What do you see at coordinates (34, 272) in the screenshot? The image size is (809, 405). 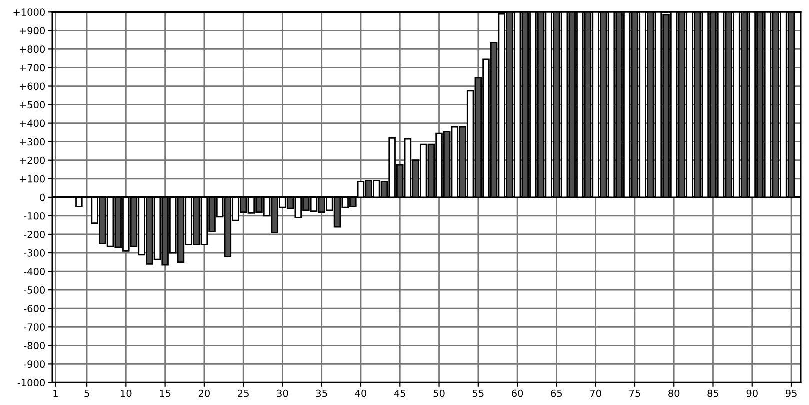 I see `y-tick-label: -400` at bounding box center [34, 272].